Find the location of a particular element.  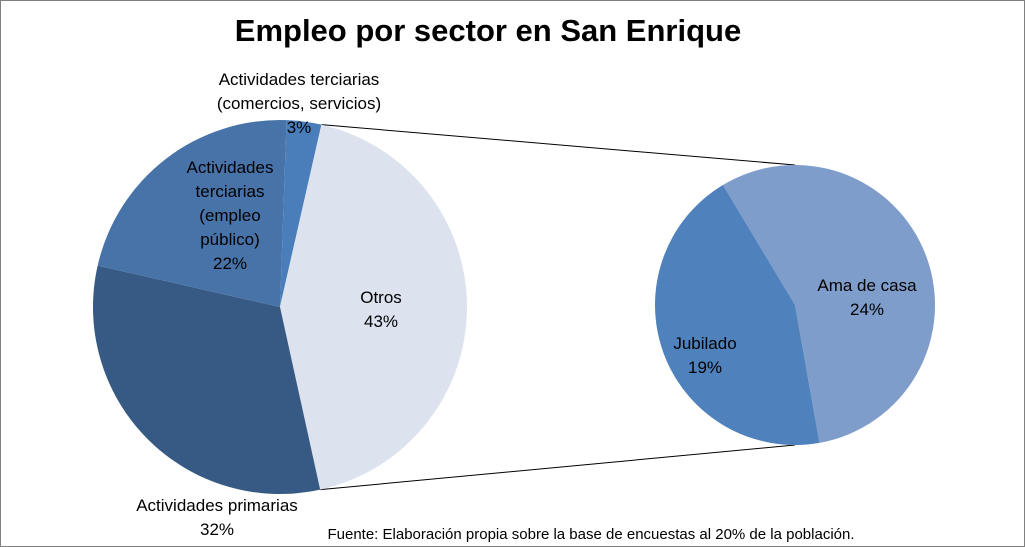

chart-title: Empleo por sector en San Enrique is located at coordinates (488, 30).